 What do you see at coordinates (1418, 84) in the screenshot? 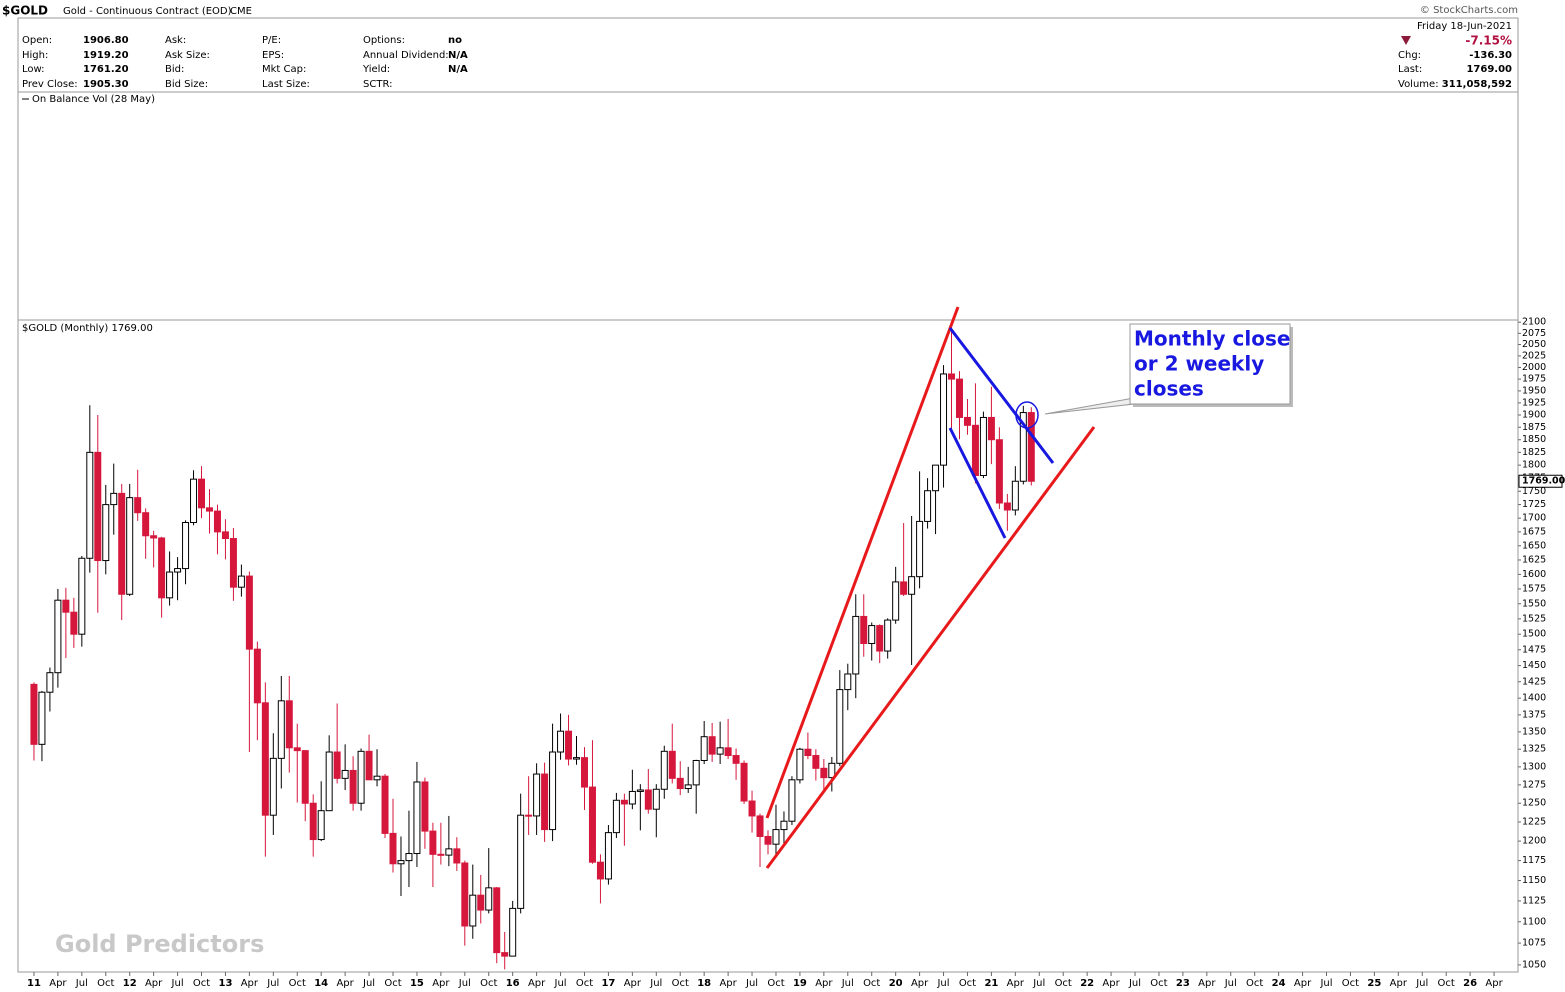
I see `field-label: Volume:` at bounding box center [1418, 84].